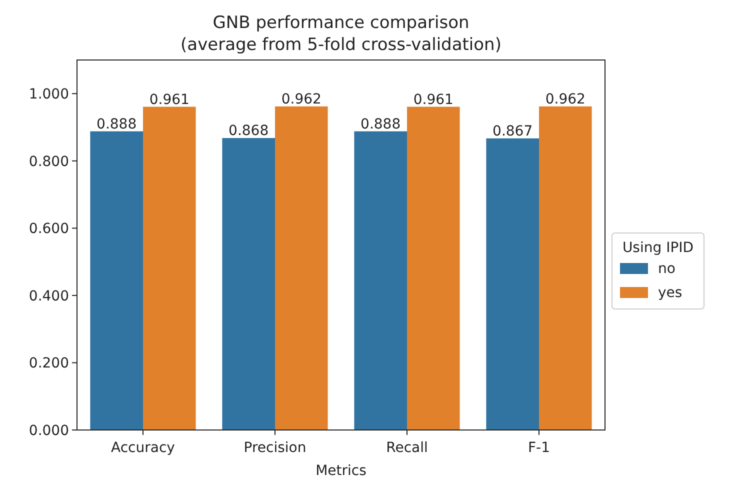 This screenshot has height=485, width=740. What do you see at coordinates (48, 364) in the screenshot?
I see `y-tick-label: 0.200` at bounding box center [48, 364].